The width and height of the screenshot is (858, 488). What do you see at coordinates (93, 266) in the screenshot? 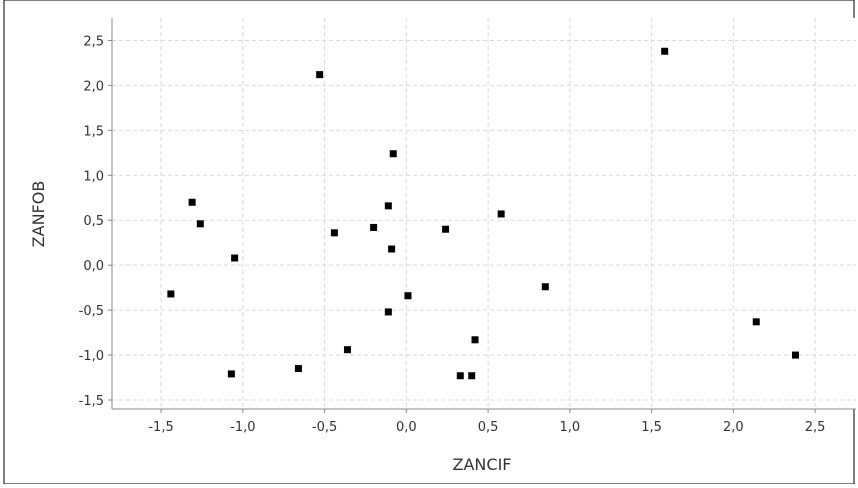
I see `y-tick-label: 0,0` at bounding box center [93, 266].